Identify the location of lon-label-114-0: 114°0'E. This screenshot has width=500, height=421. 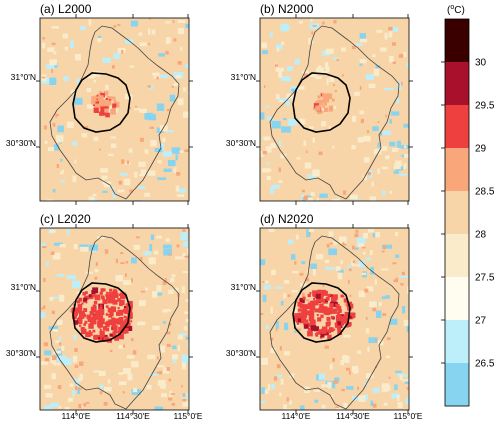
(296, 416).